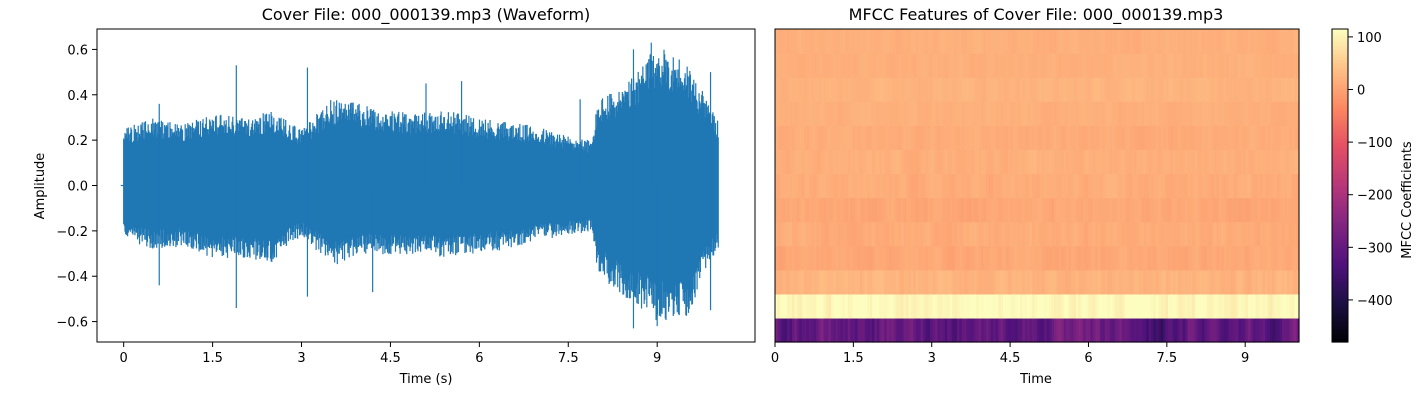 This screenshot has height=417, width=1428. I want to click on waveform-x-label: Time (s), so click(426, 379).